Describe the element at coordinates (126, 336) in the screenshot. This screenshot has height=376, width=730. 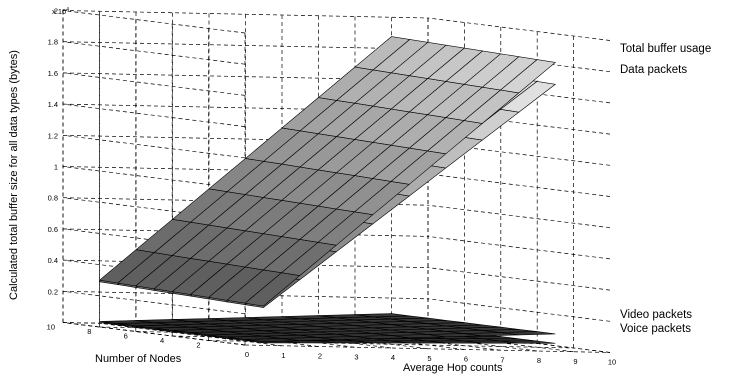
I see `y-tick-label: 6` at that location.